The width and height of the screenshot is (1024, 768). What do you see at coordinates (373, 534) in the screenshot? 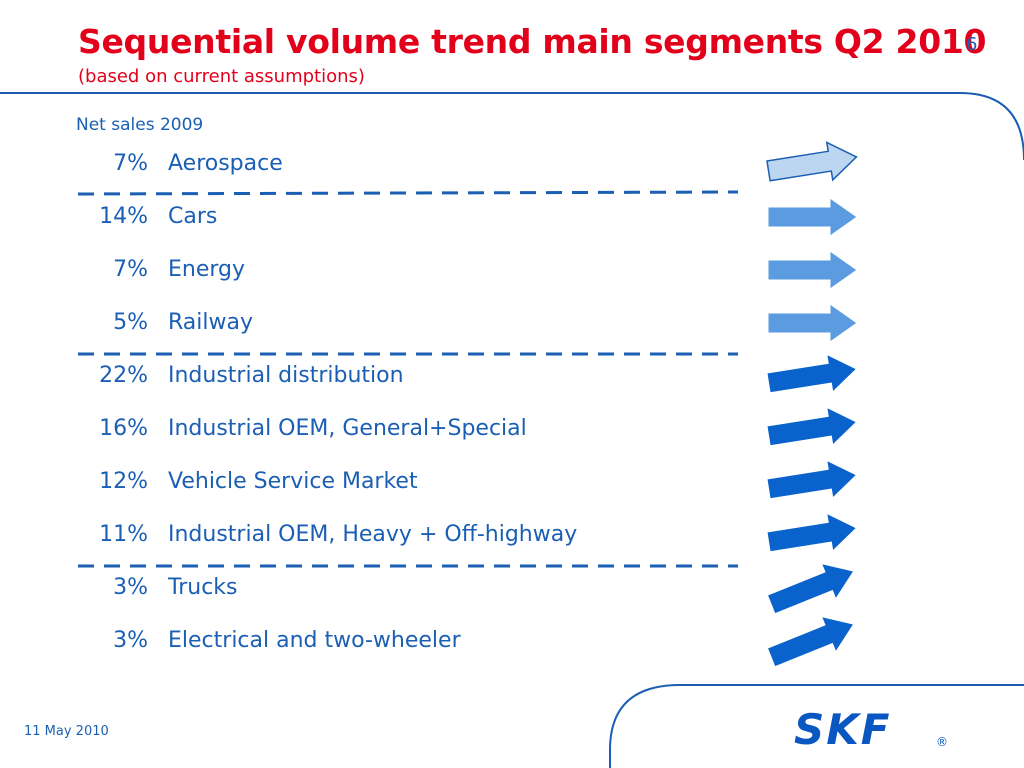
I see `segment-name: Industrial OEM, Heavy + Off-highway` at bounding box center [373, 534].